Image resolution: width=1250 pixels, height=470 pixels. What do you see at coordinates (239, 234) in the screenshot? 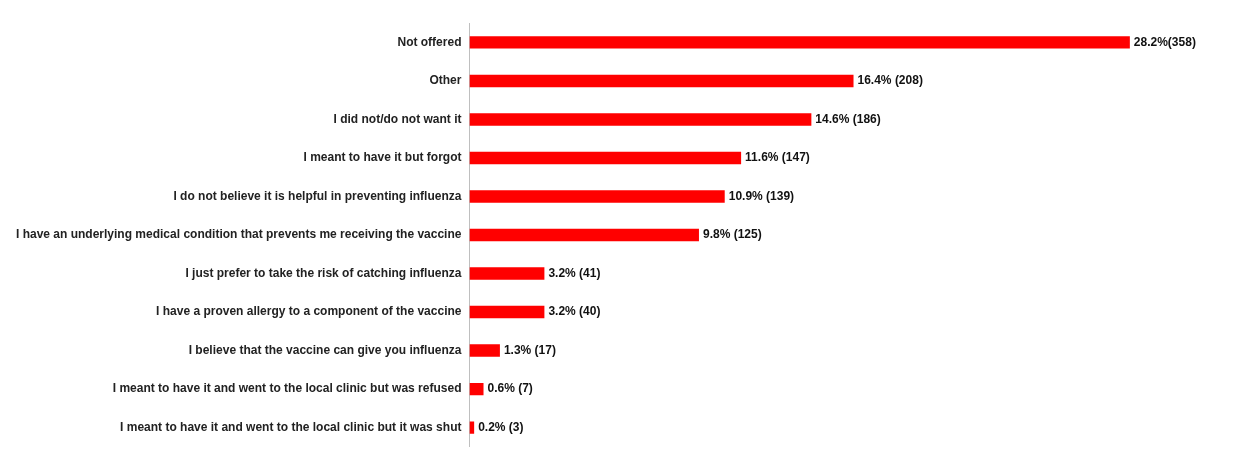
I see `y-tick-label: I have an underlying medical condition that prevents me receiving the vaccine` at bounding box center [239, 234].